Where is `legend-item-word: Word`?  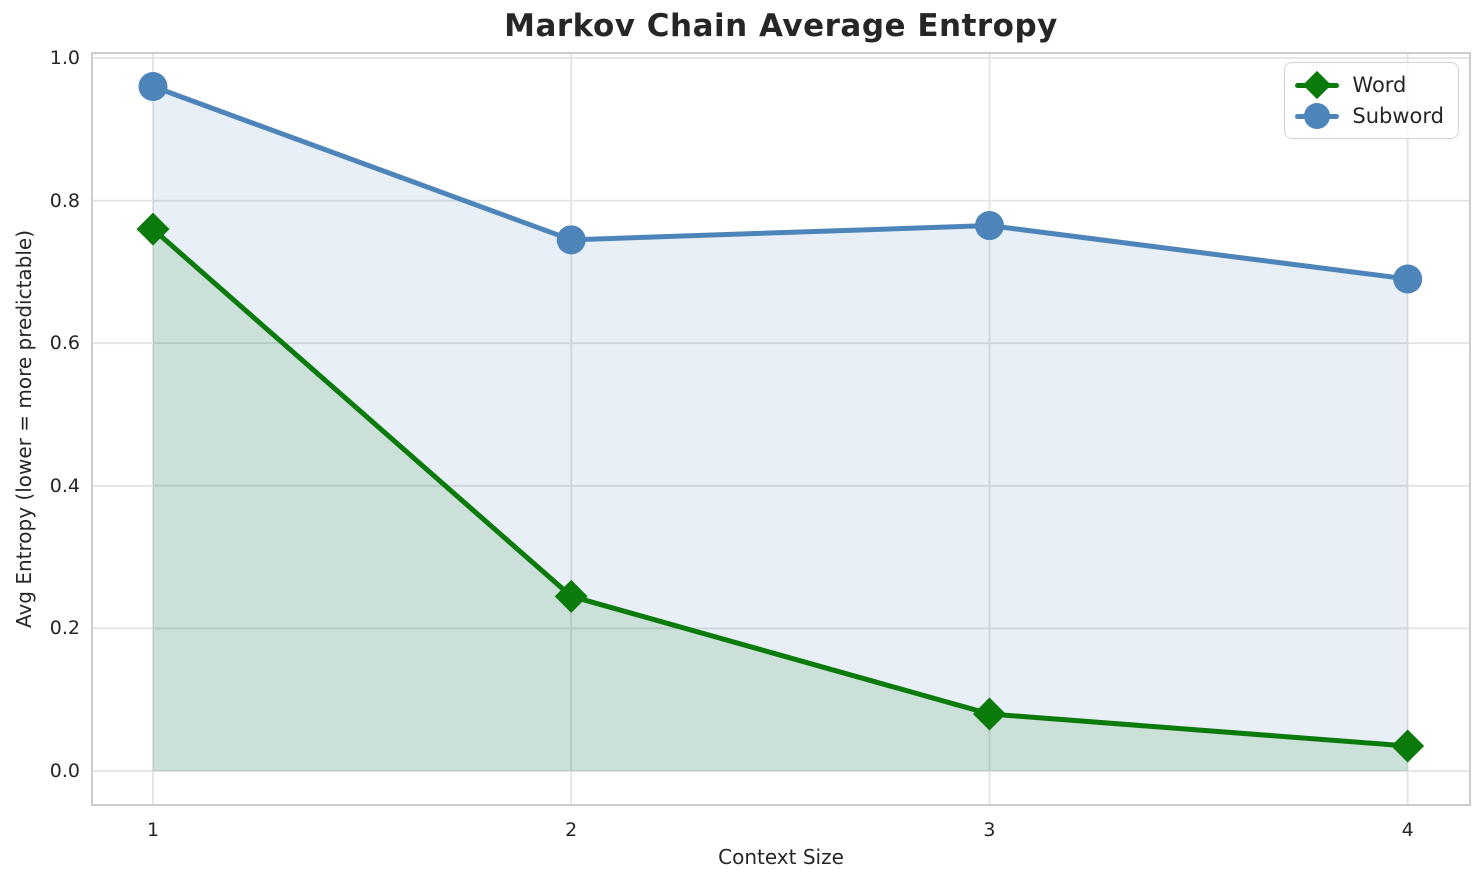 legend-item-word: Word is located at coordinates (1369, 85).